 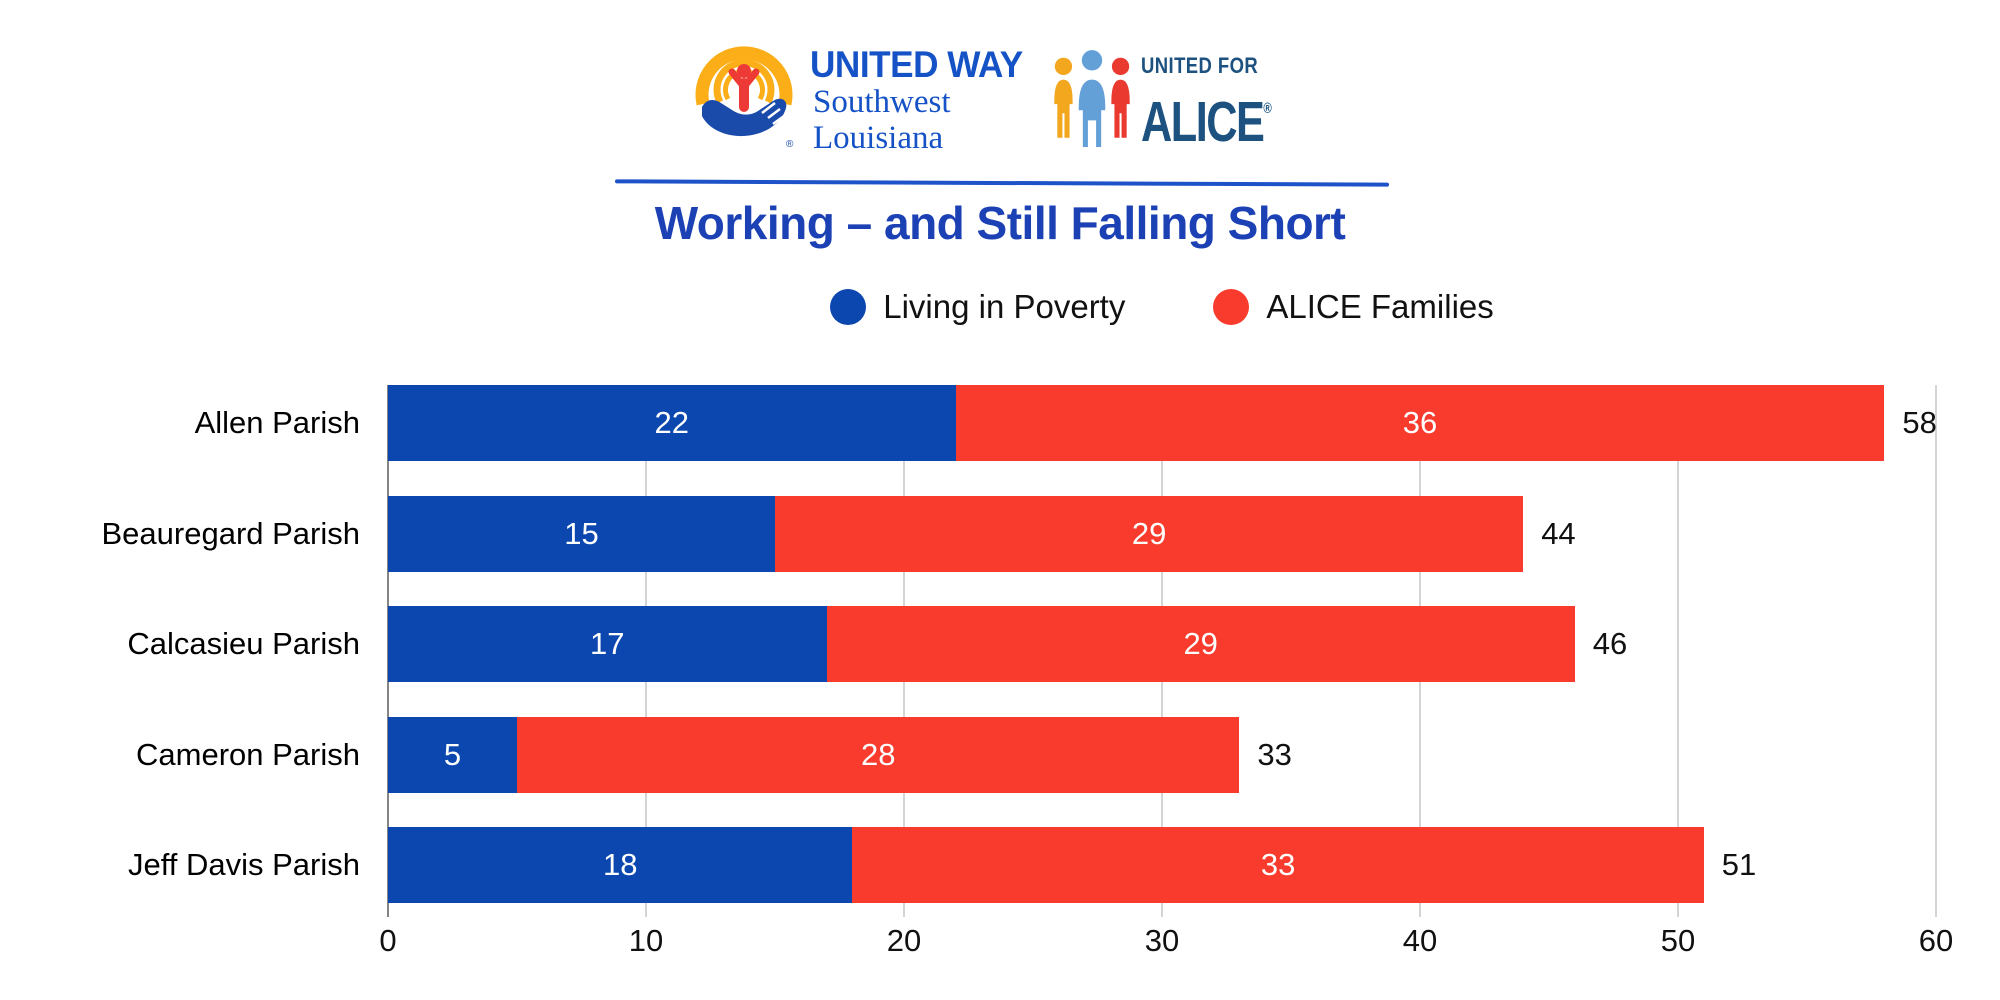 I want to click on bar-row: 22 36, so click(x=1136, y=423).